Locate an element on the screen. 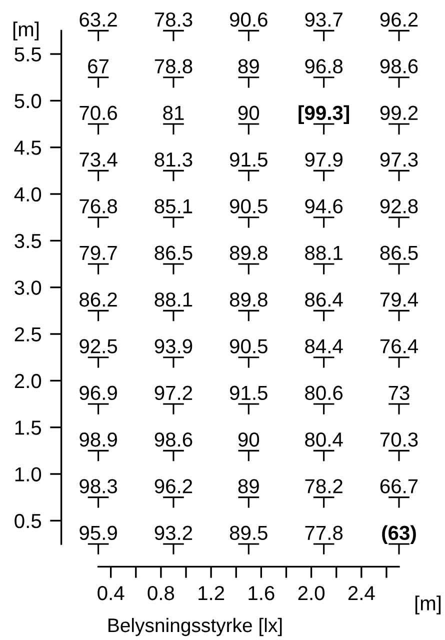  annotation: 70.3 is located at coordinates (399, 439).